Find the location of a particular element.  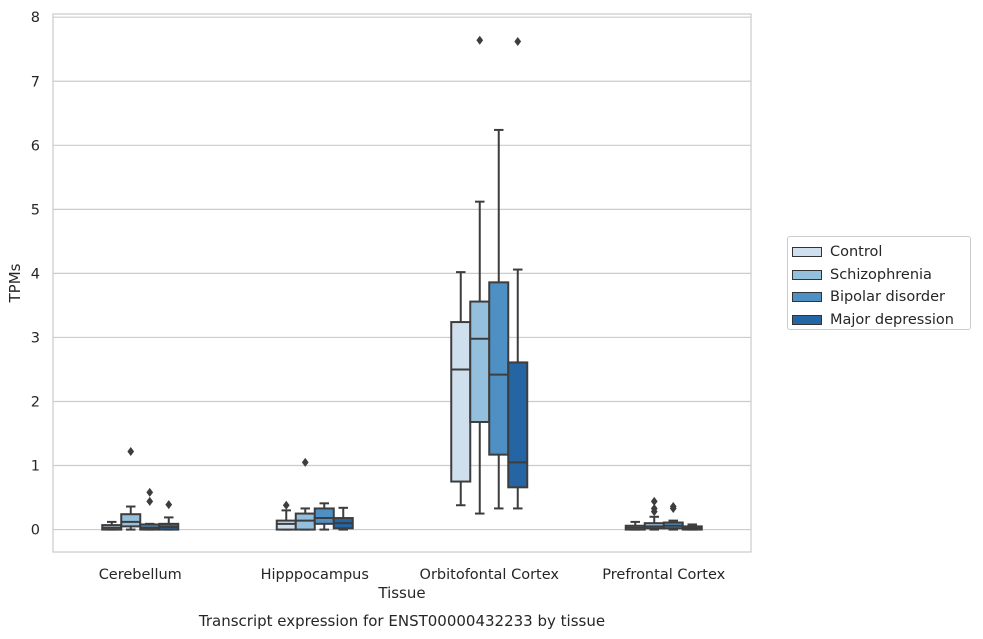

legend-label: Major depression is located at coordinates (892, 319).